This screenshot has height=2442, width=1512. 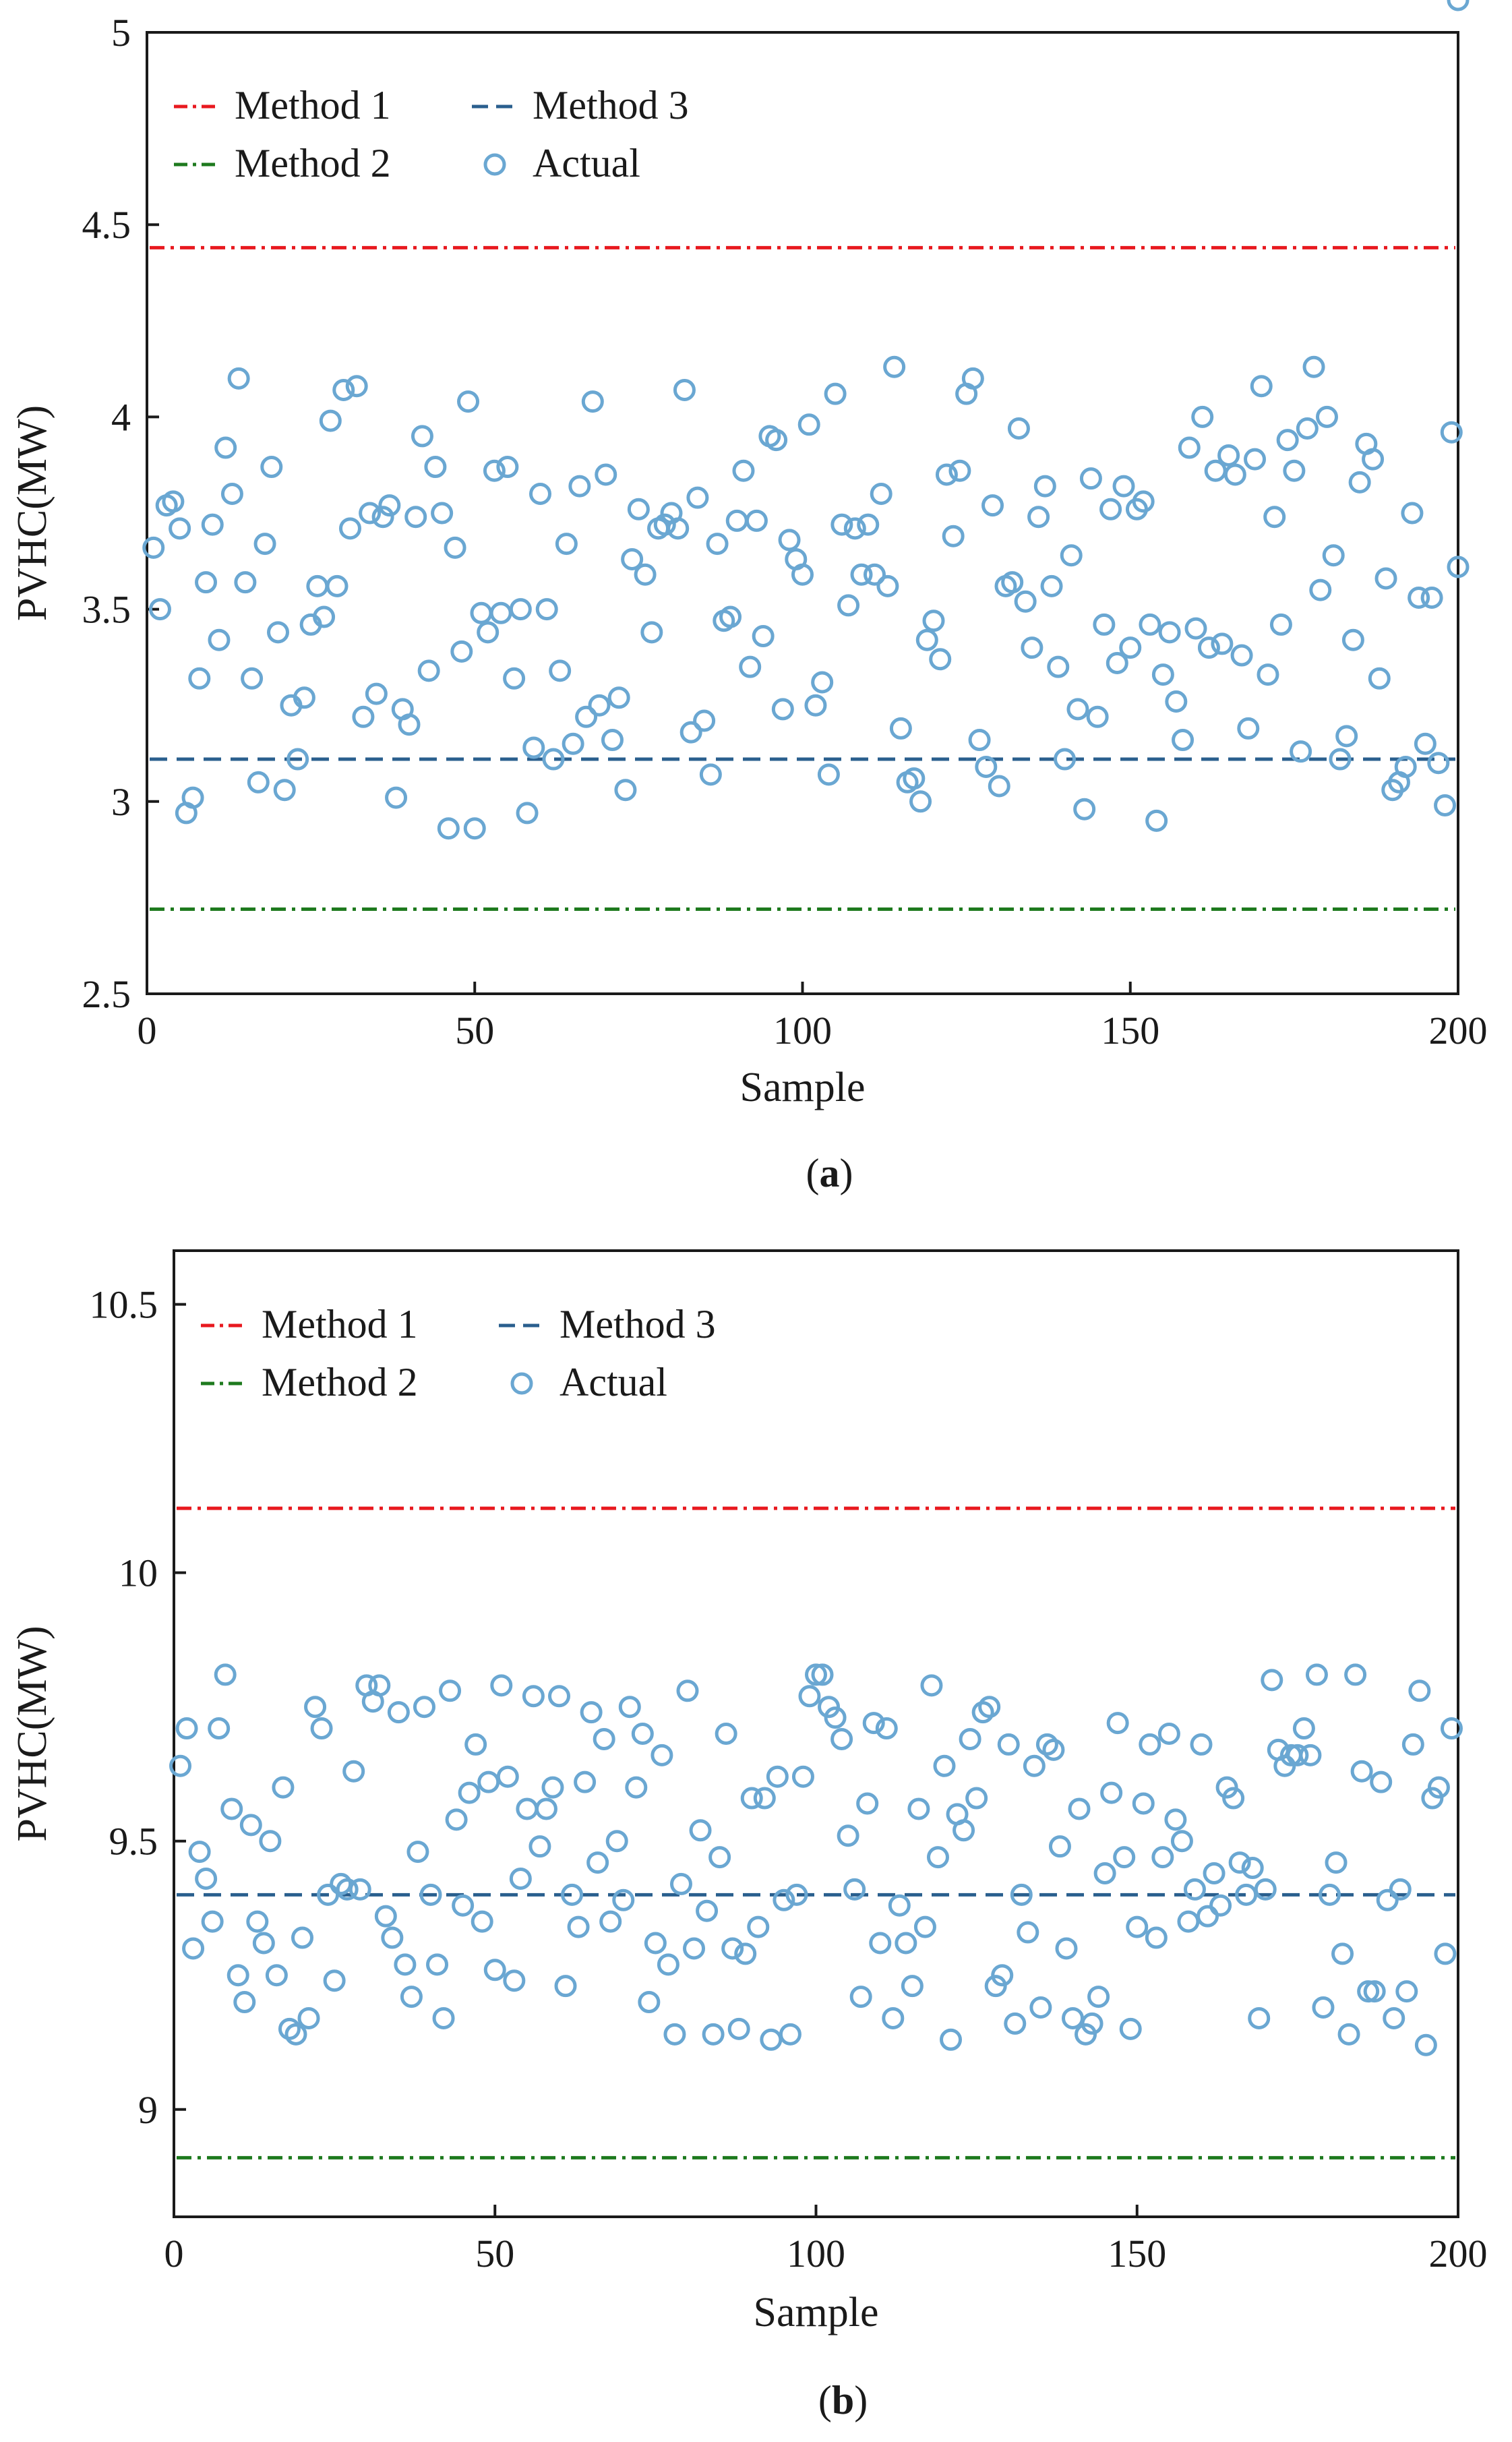 What do you see at coordinates (816, 2312) in the screenshot?
I see `x-axis-label: Sample` at bounding box center [816, 2312].